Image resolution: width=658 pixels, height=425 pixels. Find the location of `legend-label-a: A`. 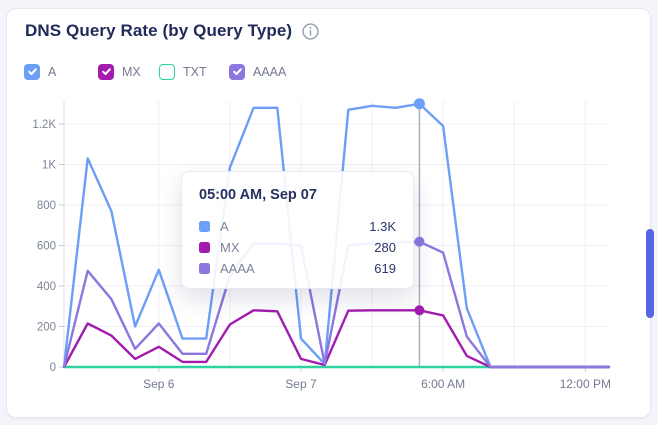

legend-label-a: A is located at coordinates (52, 71).